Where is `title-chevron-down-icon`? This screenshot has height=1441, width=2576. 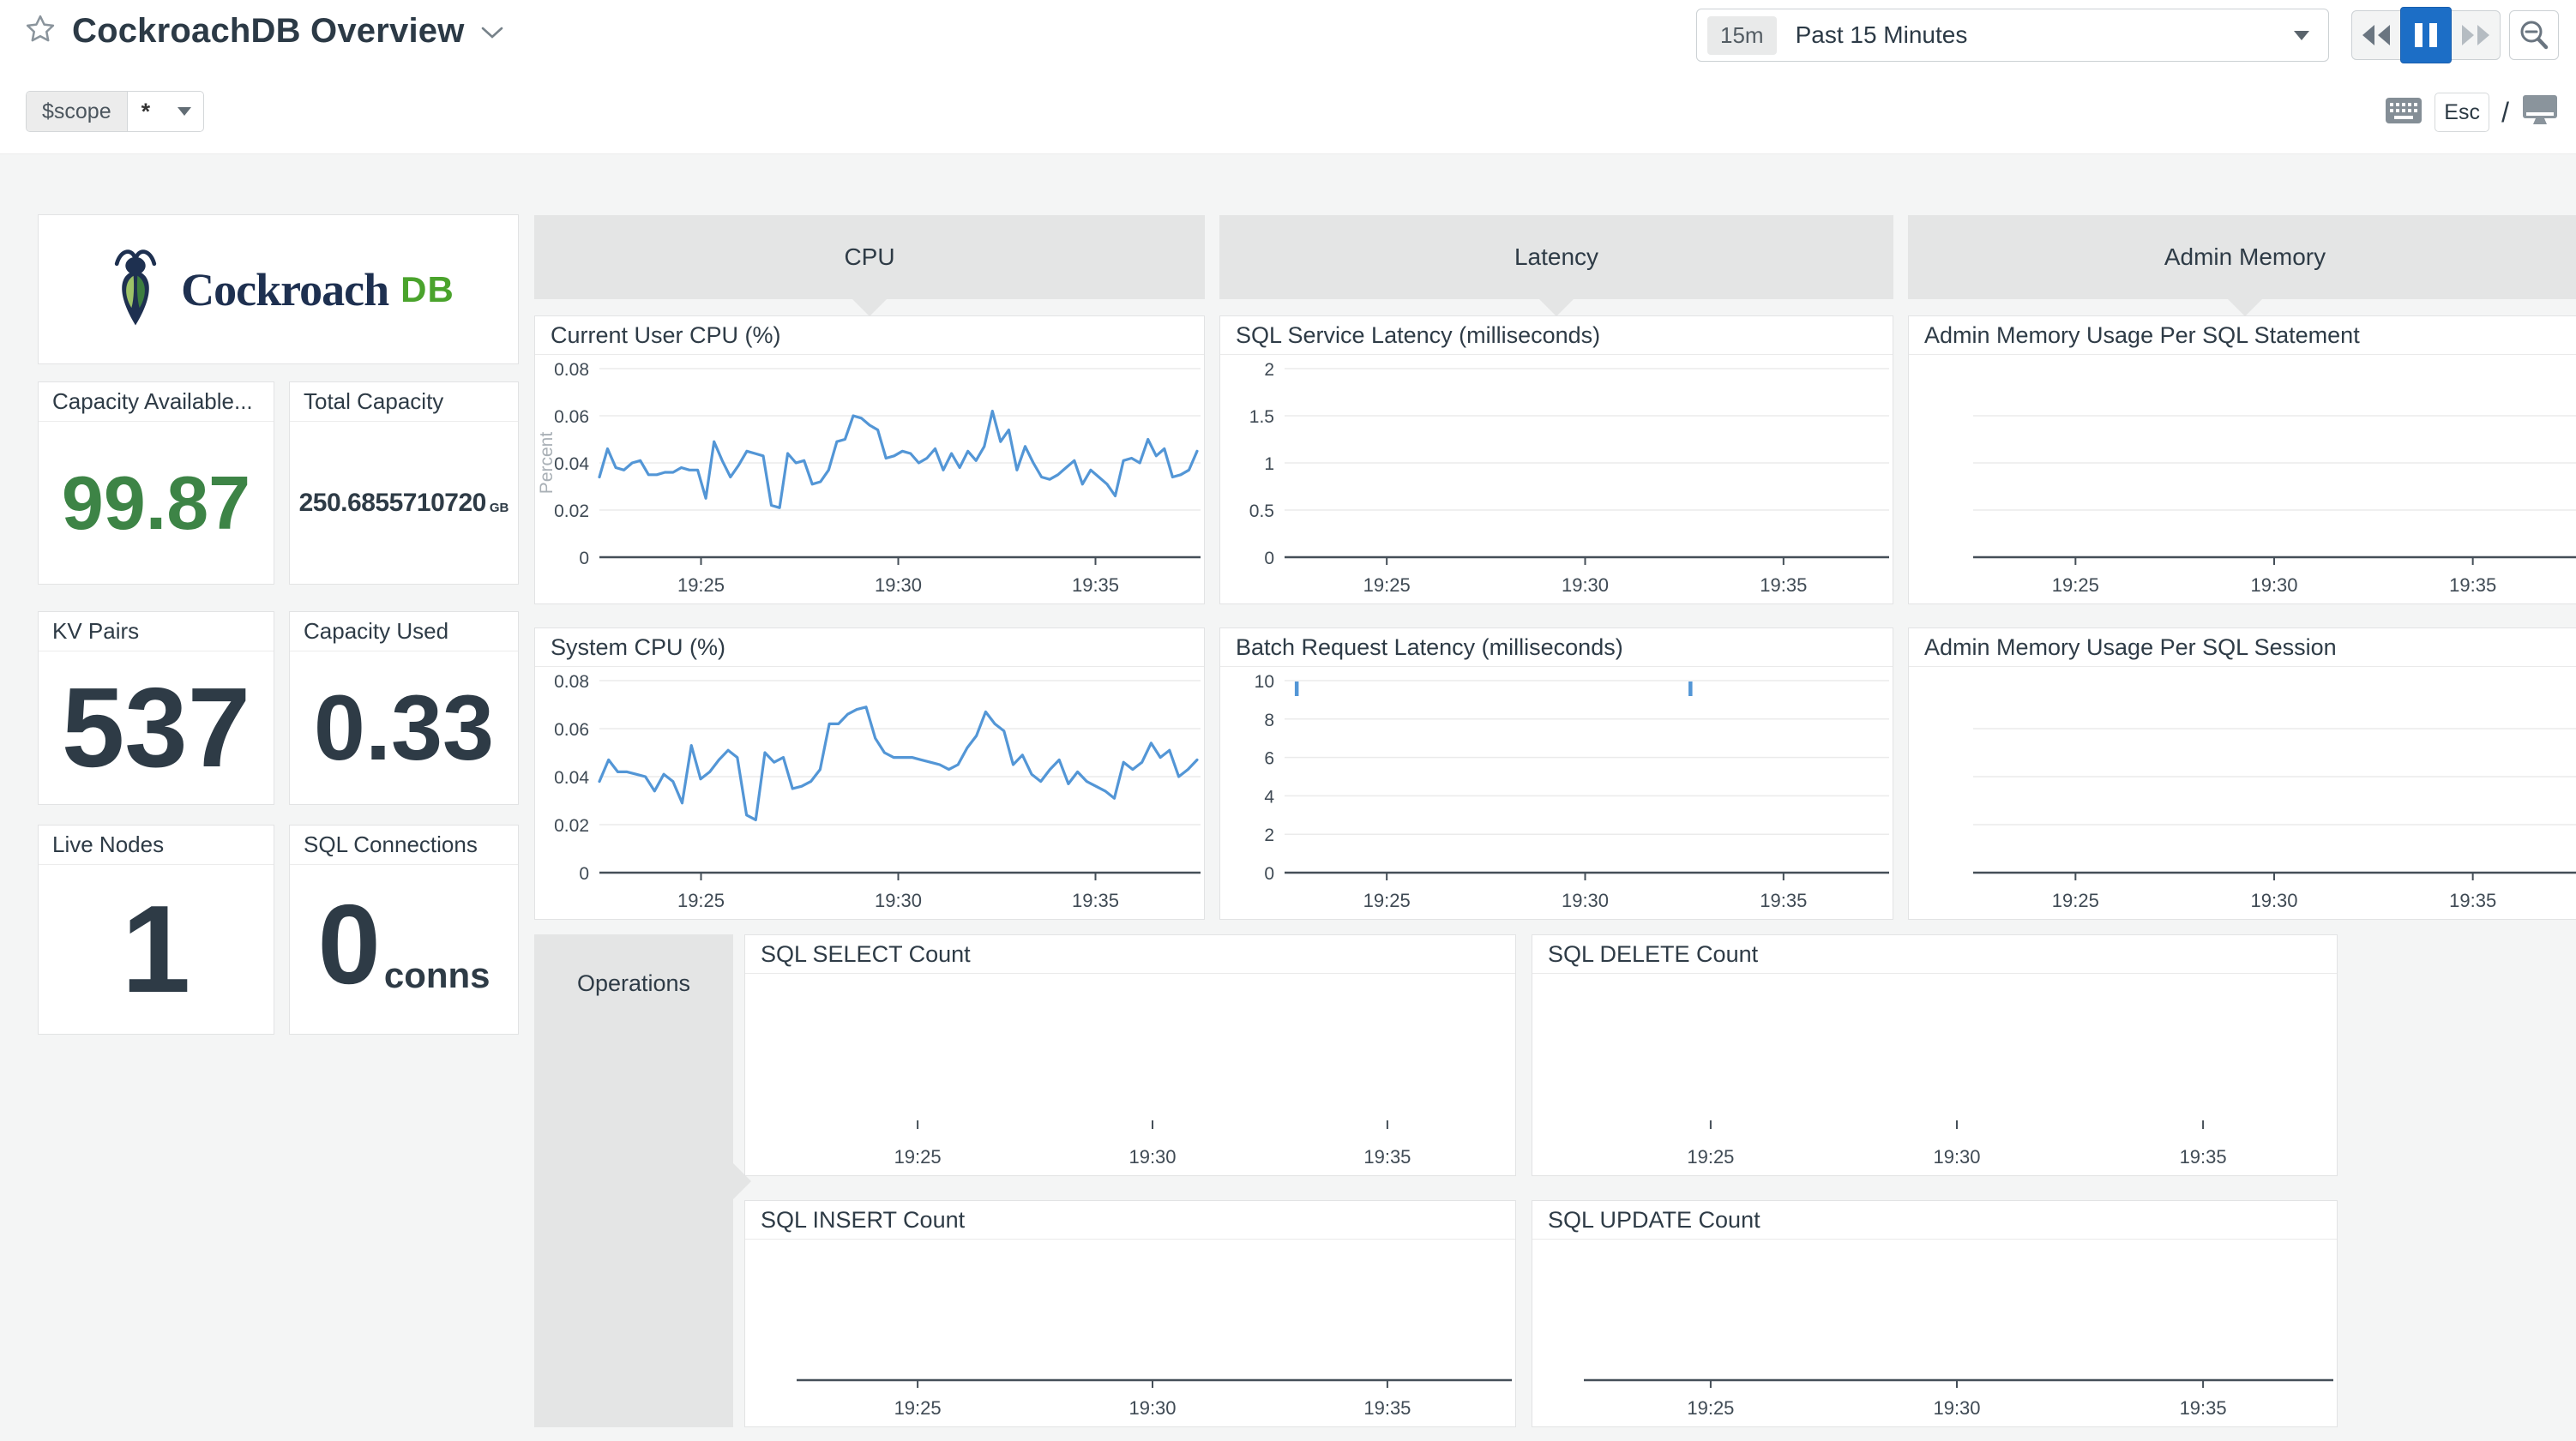 title-chevron-down-icon is located at coordinates (492, 35).